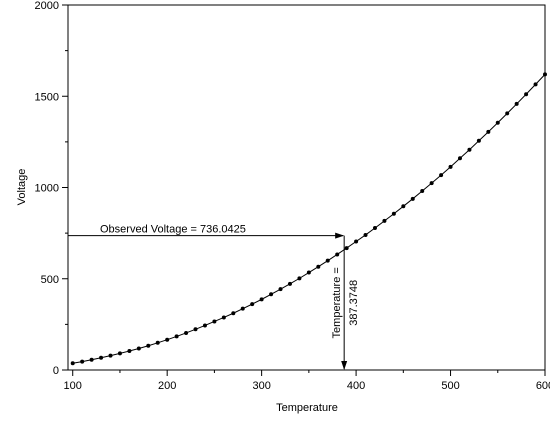 This screenshot has width=550, height=425. Describe the element at coordinates (543, 386) in the screenshot. I see `x-tick-label: 600` at that location.